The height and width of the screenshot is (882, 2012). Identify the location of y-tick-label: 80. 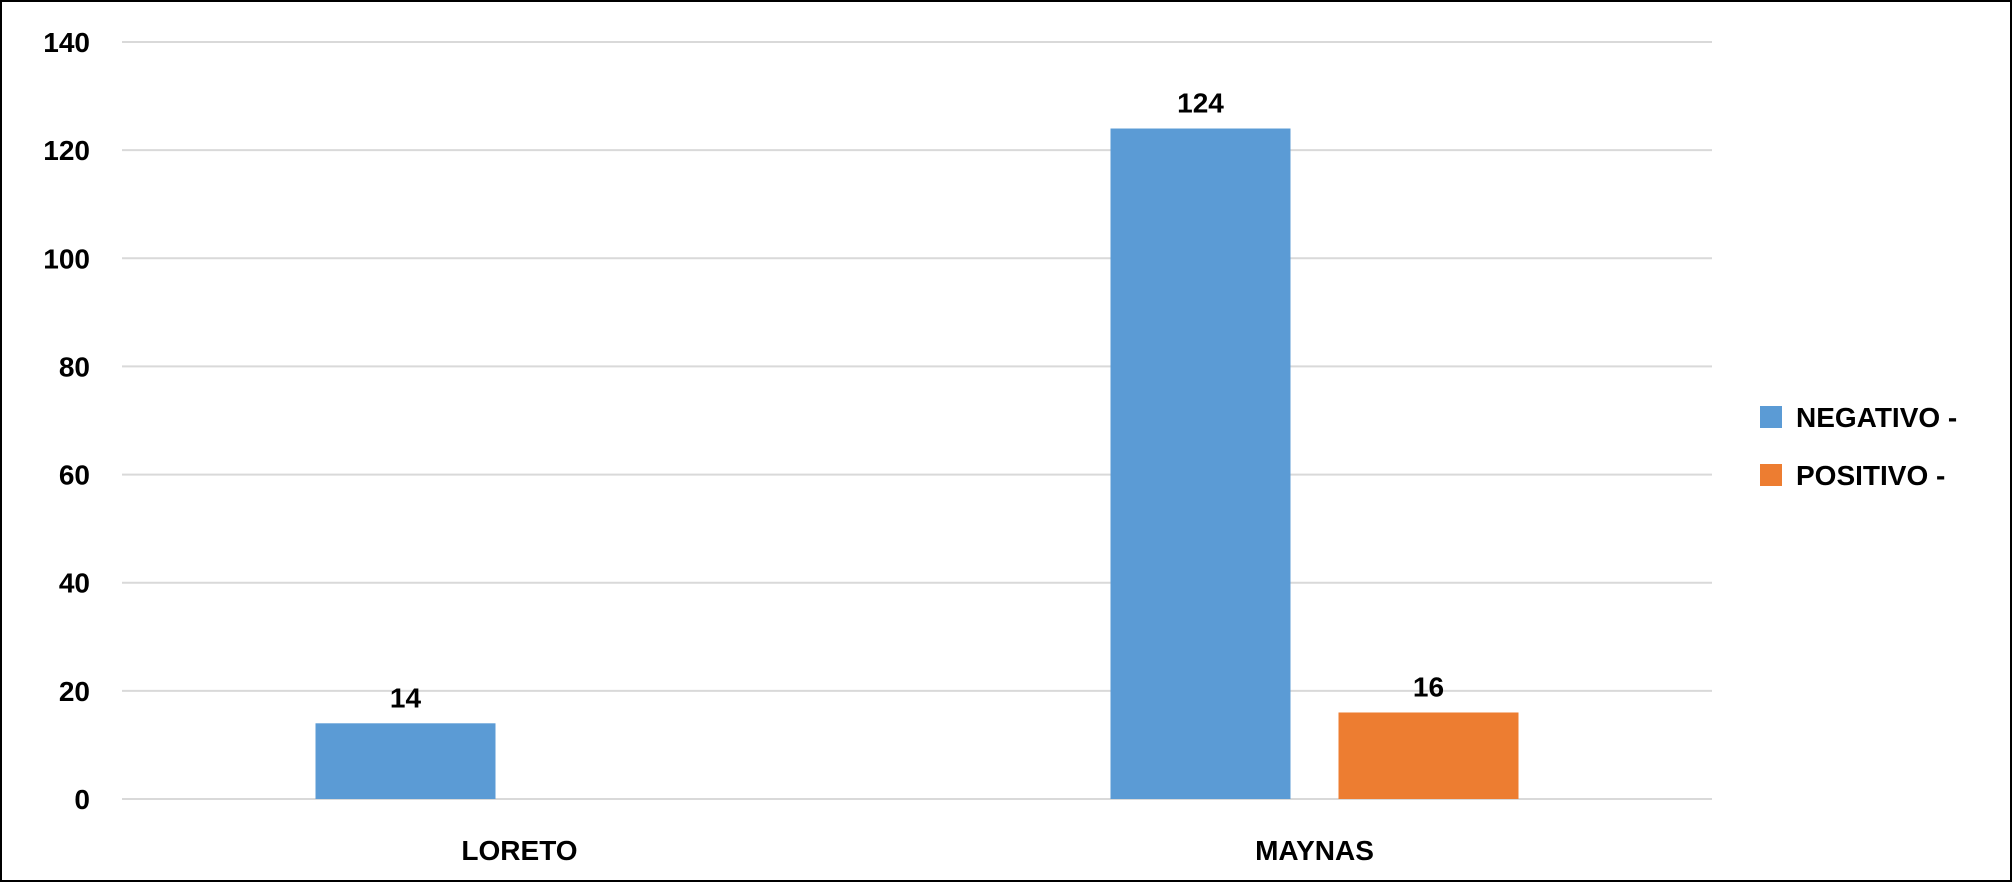
(74, 366).